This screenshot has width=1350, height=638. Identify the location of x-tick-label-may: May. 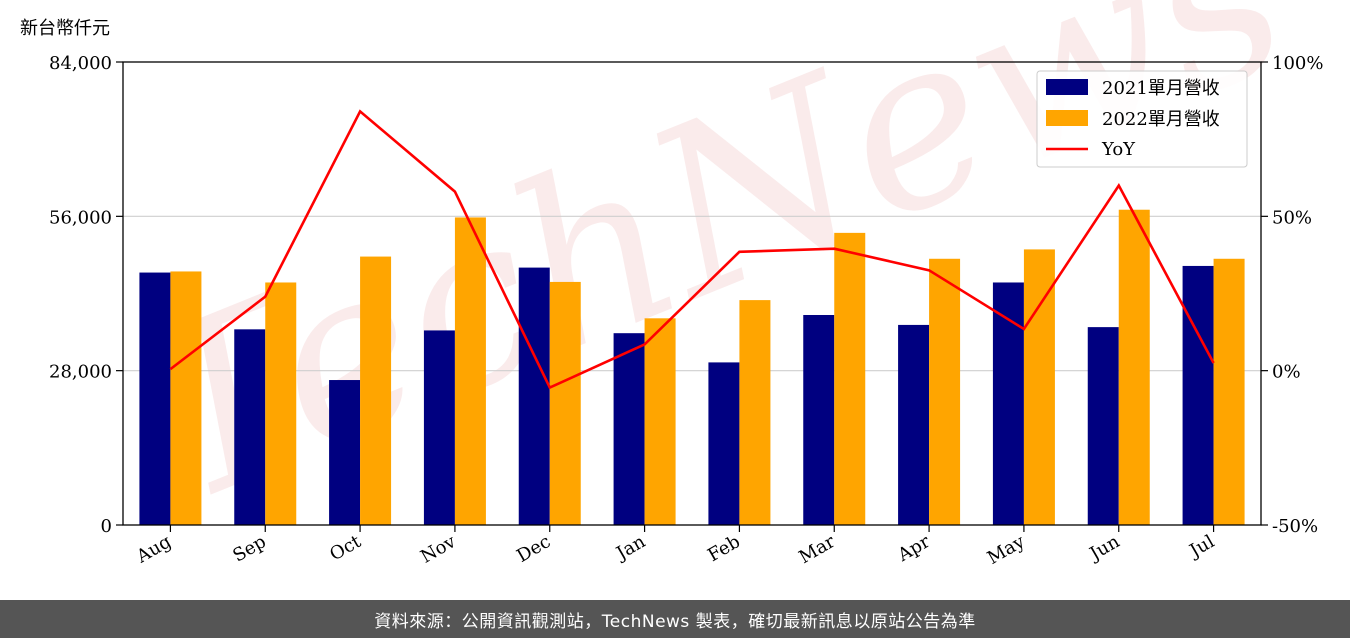
(1006, 550).